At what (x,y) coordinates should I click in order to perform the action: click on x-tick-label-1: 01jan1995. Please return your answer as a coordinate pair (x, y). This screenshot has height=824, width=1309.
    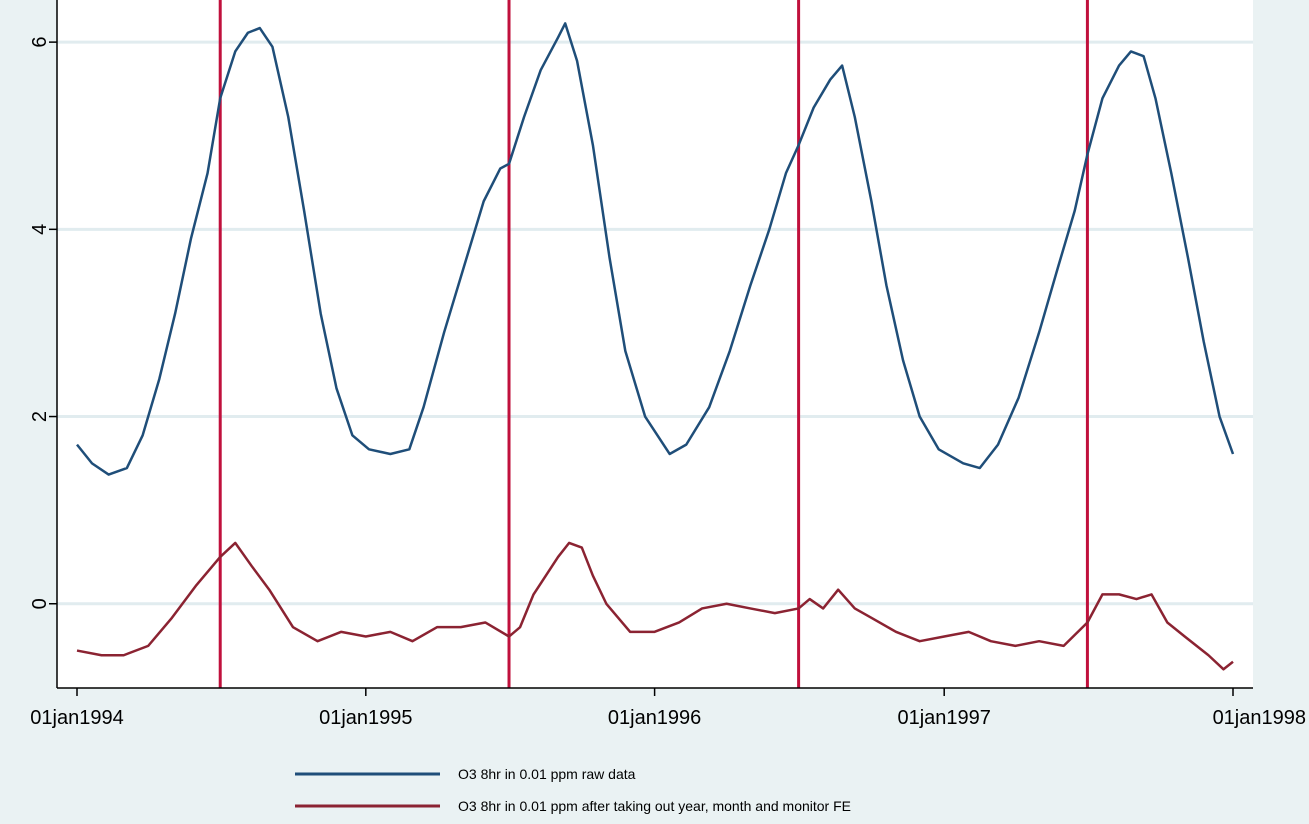
    Looking at the image, I should click on (365, 718).